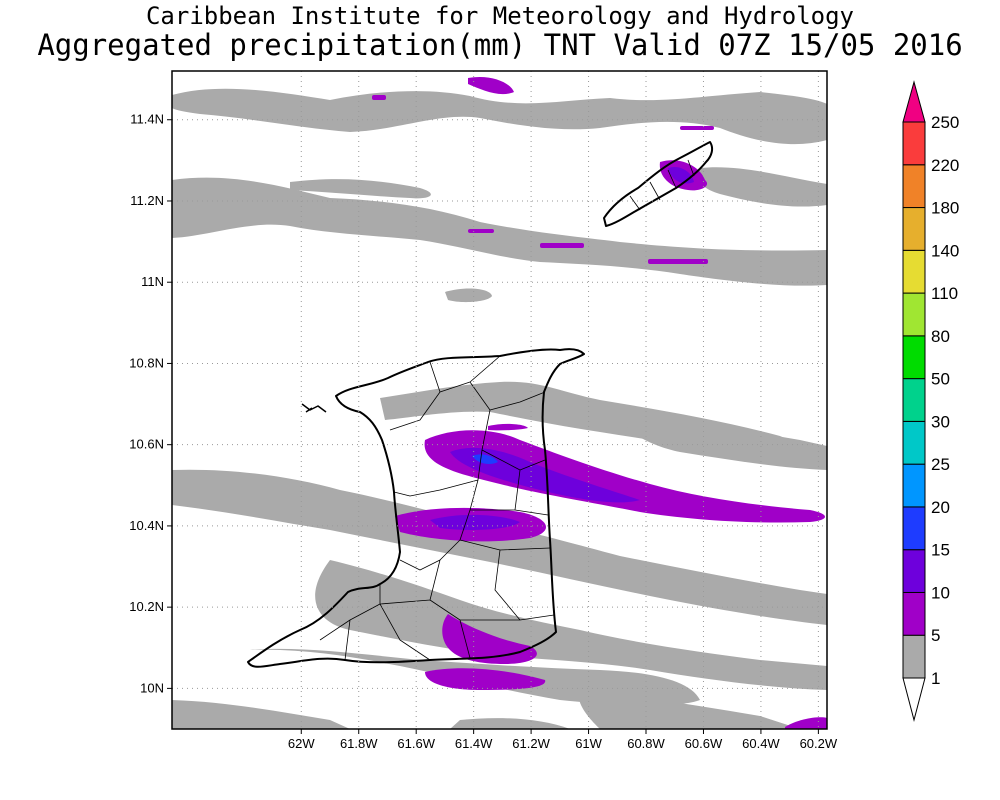 The image size is (1000, 800). What do you see at coordinates (152, 281) in the screenshot?
I see `lat-tick-label: 11N` at bounding box center [152, 281].